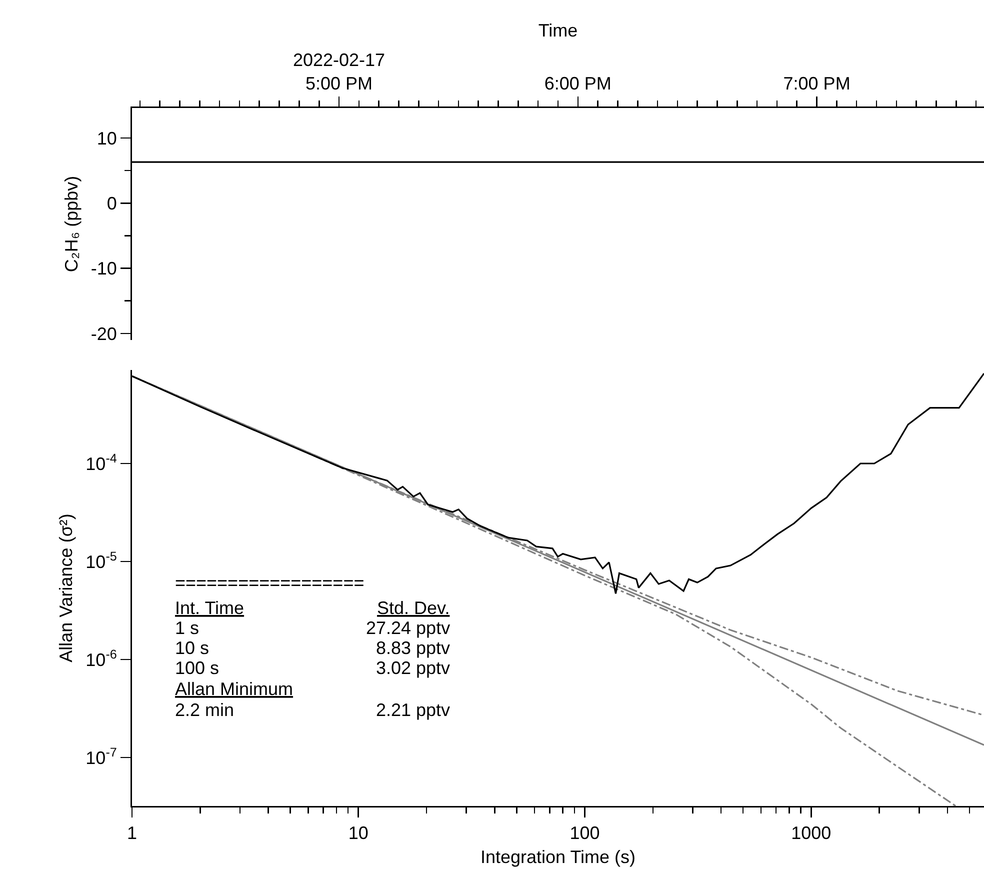 This screenshot has width=984, height=895. I want to click on annotation: 8.83 pptv, so click(413, 648).